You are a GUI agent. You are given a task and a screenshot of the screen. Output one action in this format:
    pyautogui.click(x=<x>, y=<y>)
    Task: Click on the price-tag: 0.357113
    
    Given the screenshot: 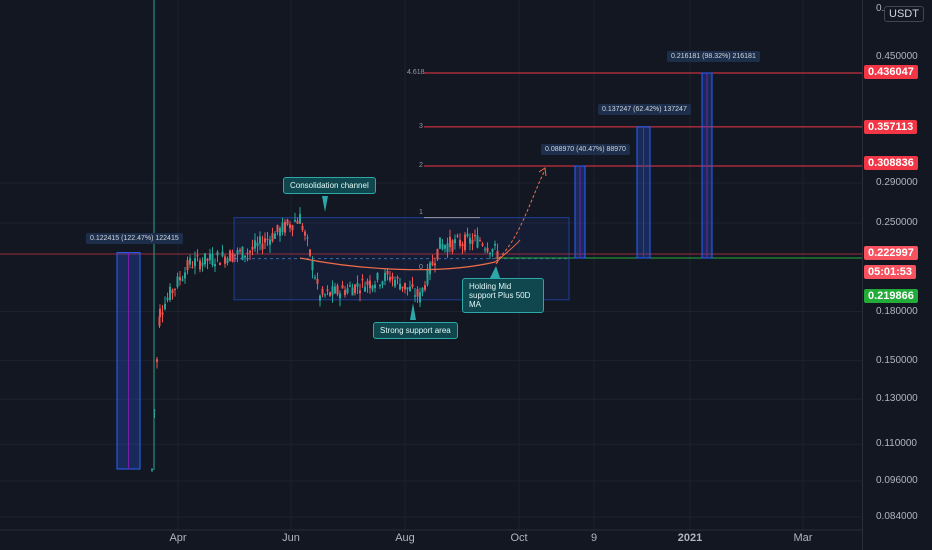 What is the action you would take?
    pyautogui.click(x=891, y=127)
    